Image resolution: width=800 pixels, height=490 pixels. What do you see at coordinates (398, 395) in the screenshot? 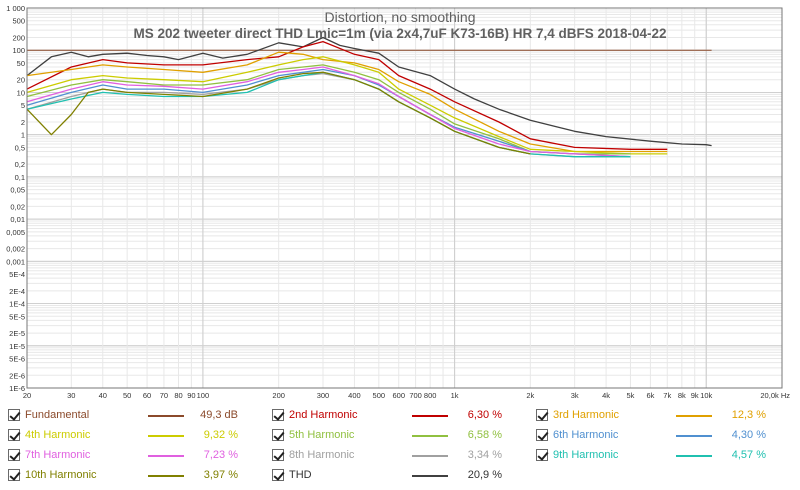
I see `x-tick-label: 600` at bounding box center [398, 395].